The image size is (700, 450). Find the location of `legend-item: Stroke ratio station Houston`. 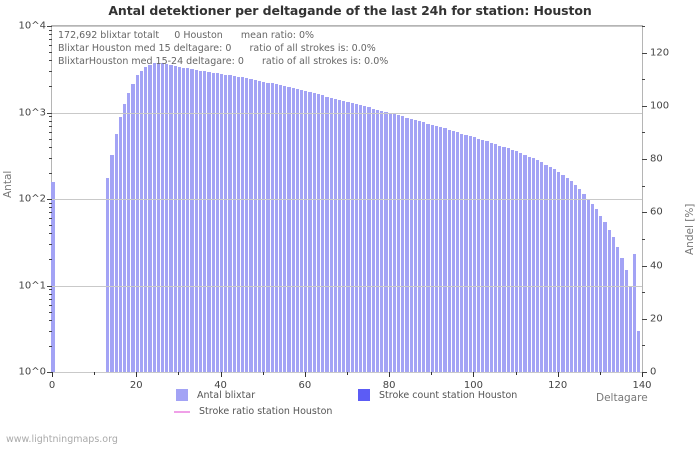

legend-item: Stroke ratio station Houston is located at coordinates (253, 411).